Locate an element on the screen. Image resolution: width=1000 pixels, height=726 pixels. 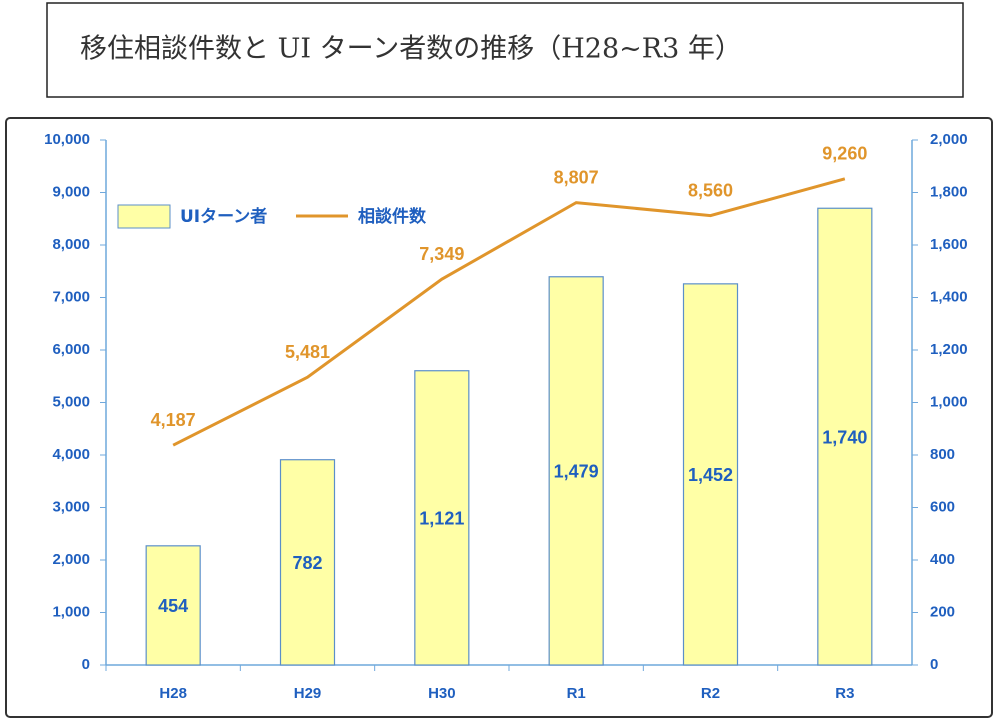
y2-tick-label: 600 is located at coordinates (942, 506).